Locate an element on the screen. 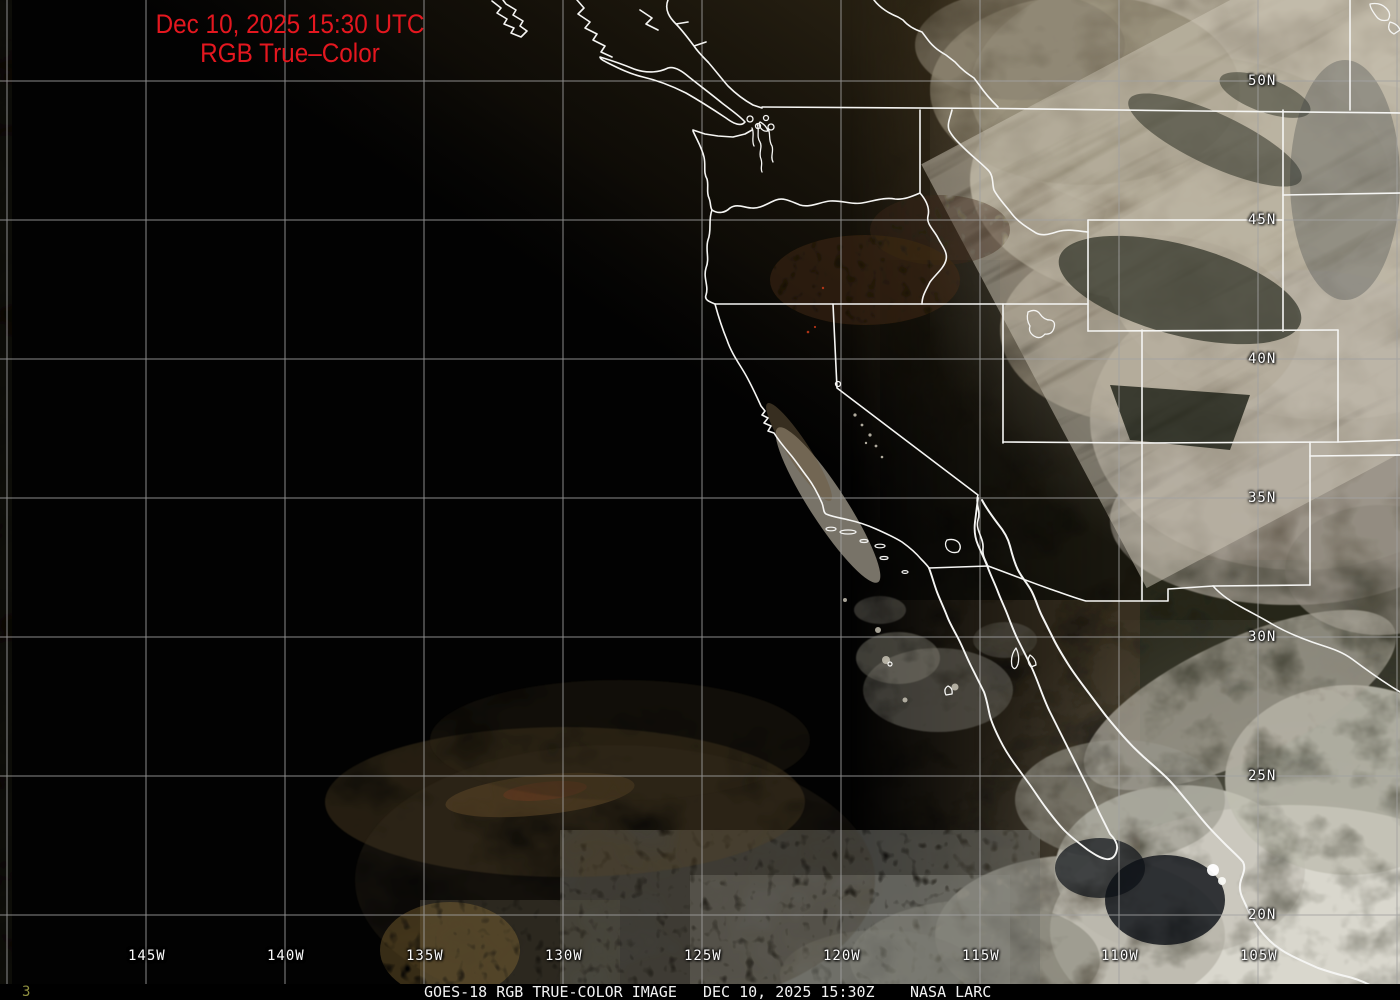 The height and width of the screenshot is (1000, 1400). border-nd-sd is located at coordinates (1341, 194).